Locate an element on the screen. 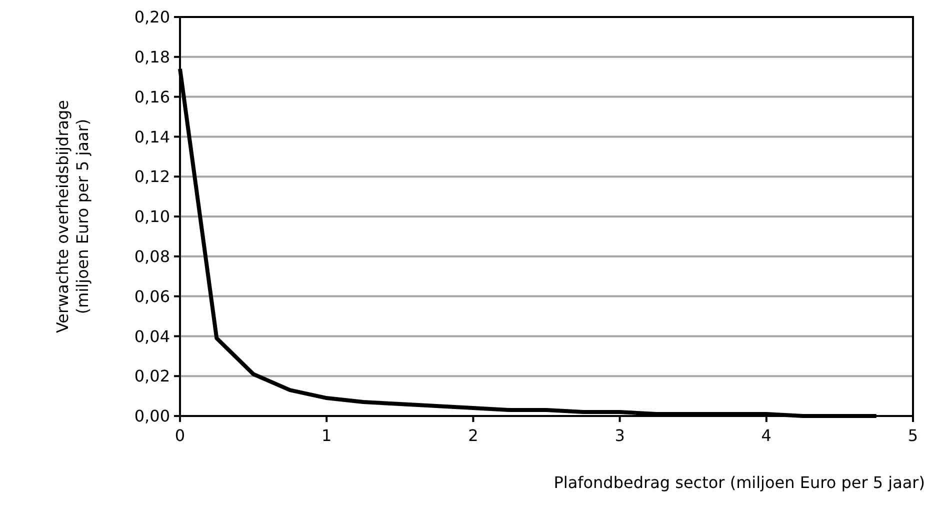 The width and height of the screenshot is (941, 506). y-tick-label: 0,14 is located at coordinates (152, 136).